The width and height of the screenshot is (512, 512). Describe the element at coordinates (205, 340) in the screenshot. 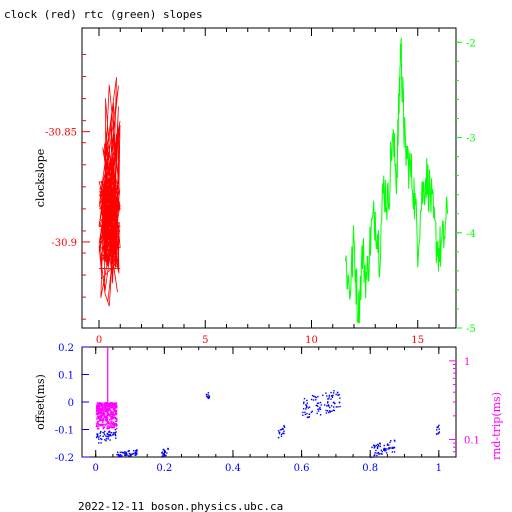

I see `x-tick-label: 5` at that location.